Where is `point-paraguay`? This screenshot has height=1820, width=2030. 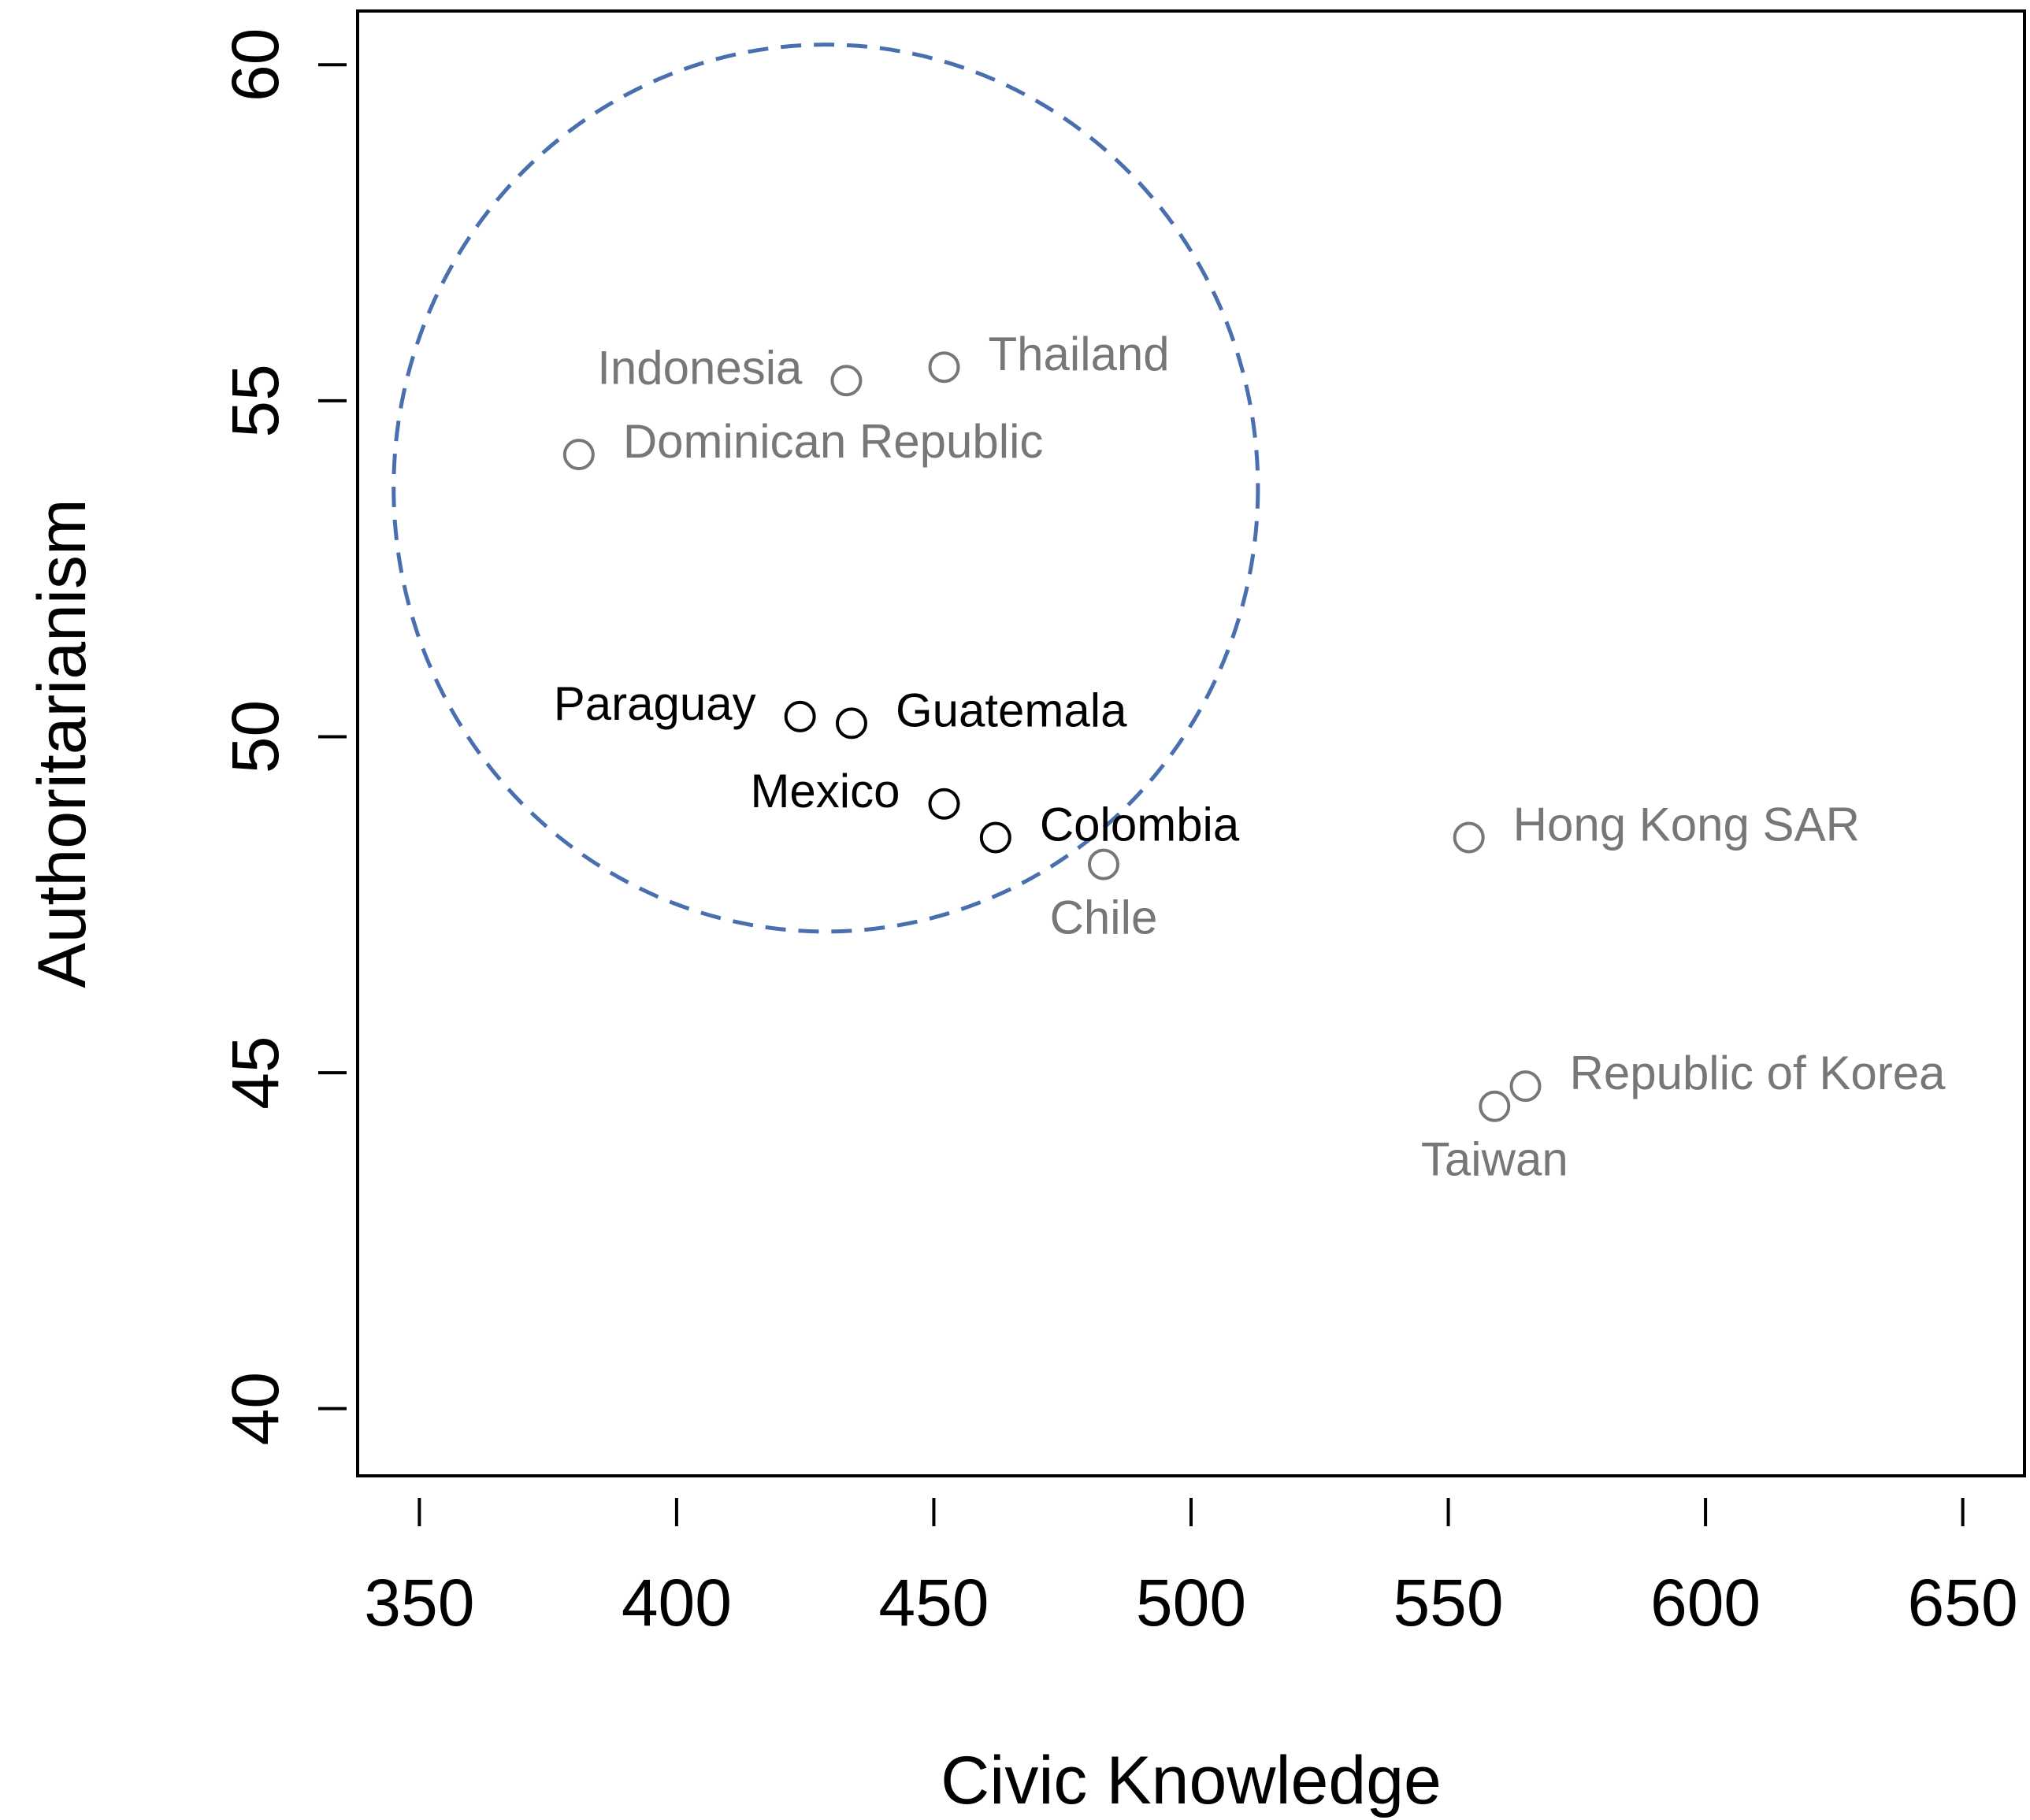 point-paraguay is located at coordinates (800, 716).